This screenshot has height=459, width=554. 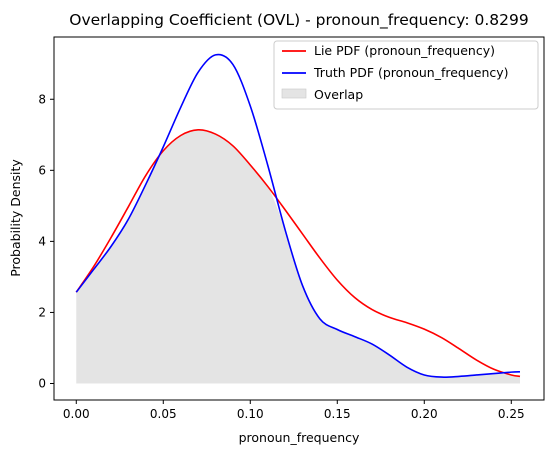 I want to click on x-axis-ticks: 0.00 0.05 0.10 0.15 0.20 0.25, so click(x=294, y=410).